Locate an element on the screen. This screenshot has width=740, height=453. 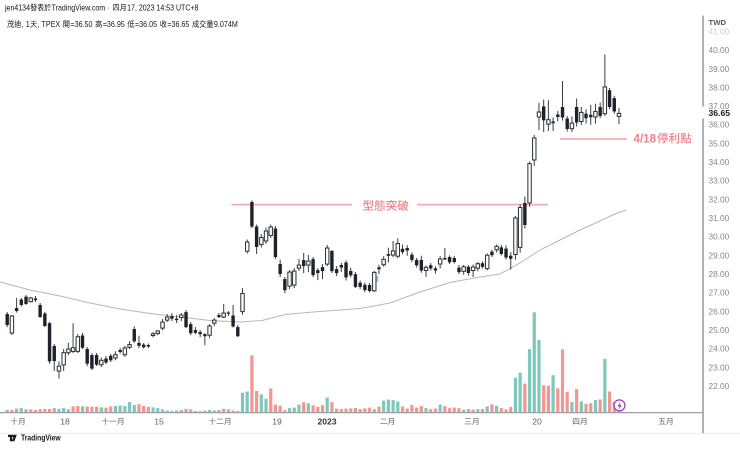
svg-text: jen4134 is located at coordinates (17, 8).